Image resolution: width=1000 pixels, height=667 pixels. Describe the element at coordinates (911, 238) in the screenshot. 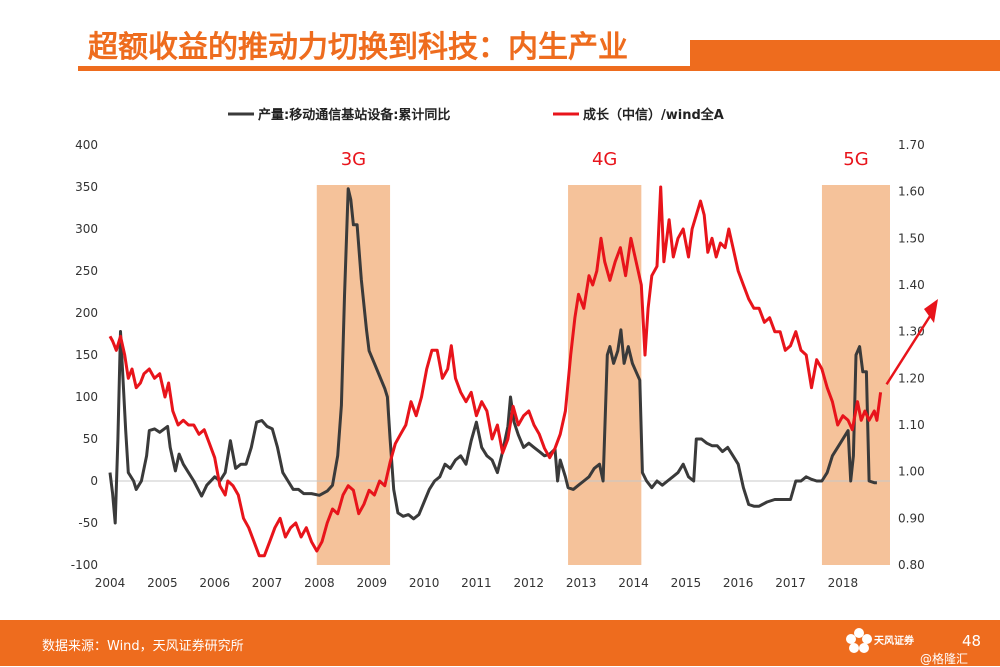

I see `right-tick-label: 1.50` at that location.